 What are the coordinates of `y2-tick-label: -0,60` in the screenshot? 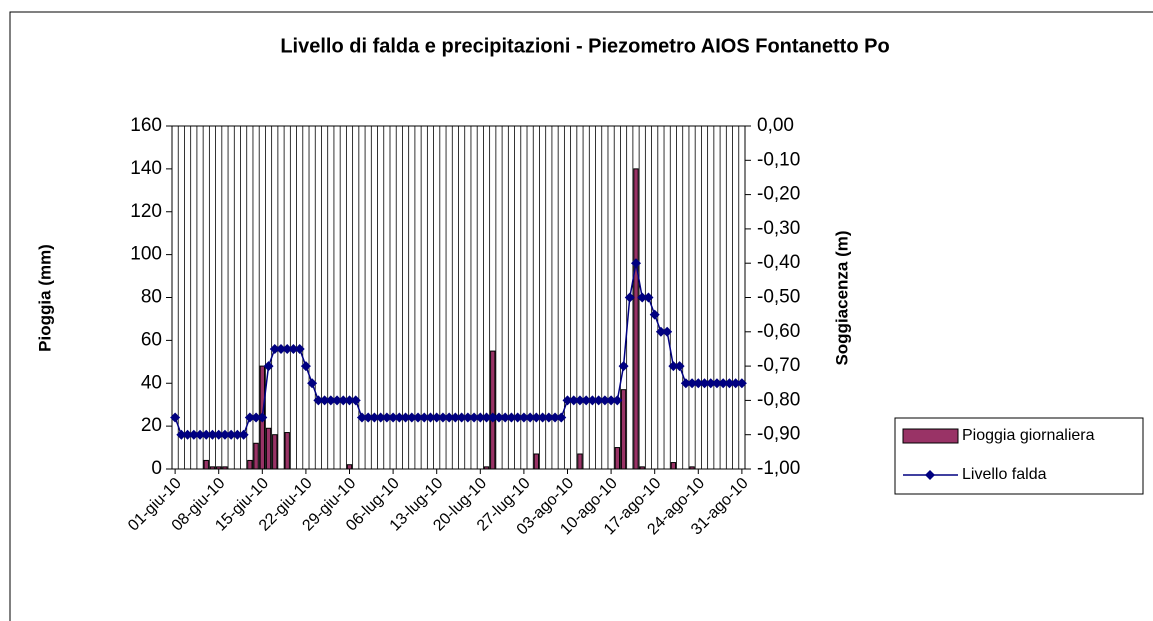 It's located at (778, 331).